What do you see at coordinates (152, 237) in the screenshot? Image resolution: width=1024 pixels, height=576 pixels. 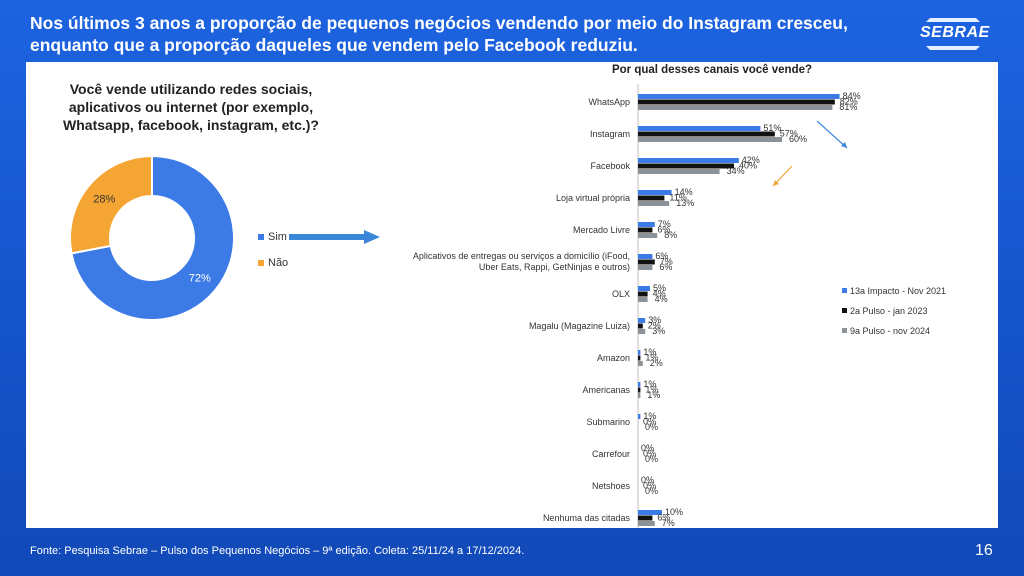 I see `donut-slice-sim` at bounding box center [152, 237].